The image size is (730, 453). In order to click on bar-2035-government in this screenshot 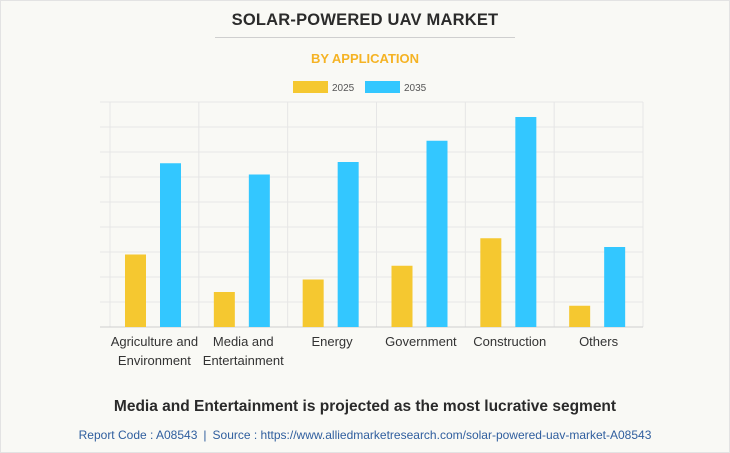, I will do `click(437, 233)`.